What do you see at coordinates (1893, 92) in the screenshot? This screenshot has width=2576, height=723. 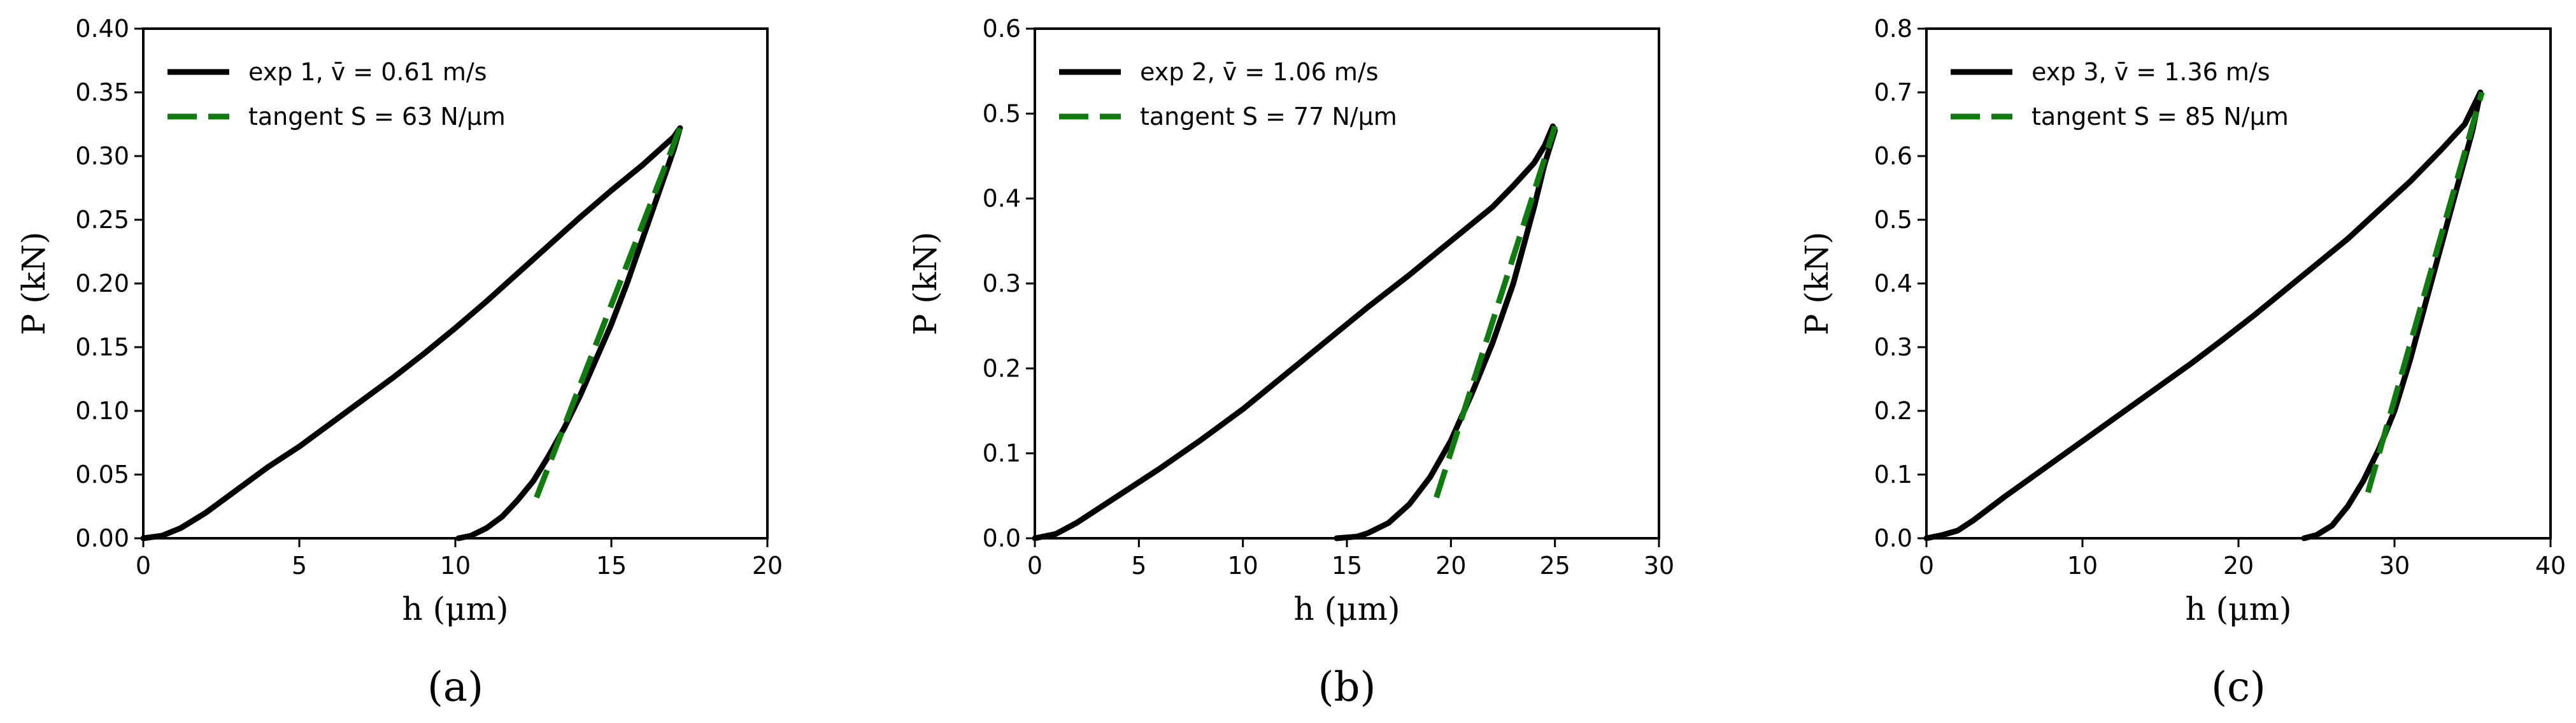 I see `y-tick-label: 0.7` at bounding box center [1893, 92].